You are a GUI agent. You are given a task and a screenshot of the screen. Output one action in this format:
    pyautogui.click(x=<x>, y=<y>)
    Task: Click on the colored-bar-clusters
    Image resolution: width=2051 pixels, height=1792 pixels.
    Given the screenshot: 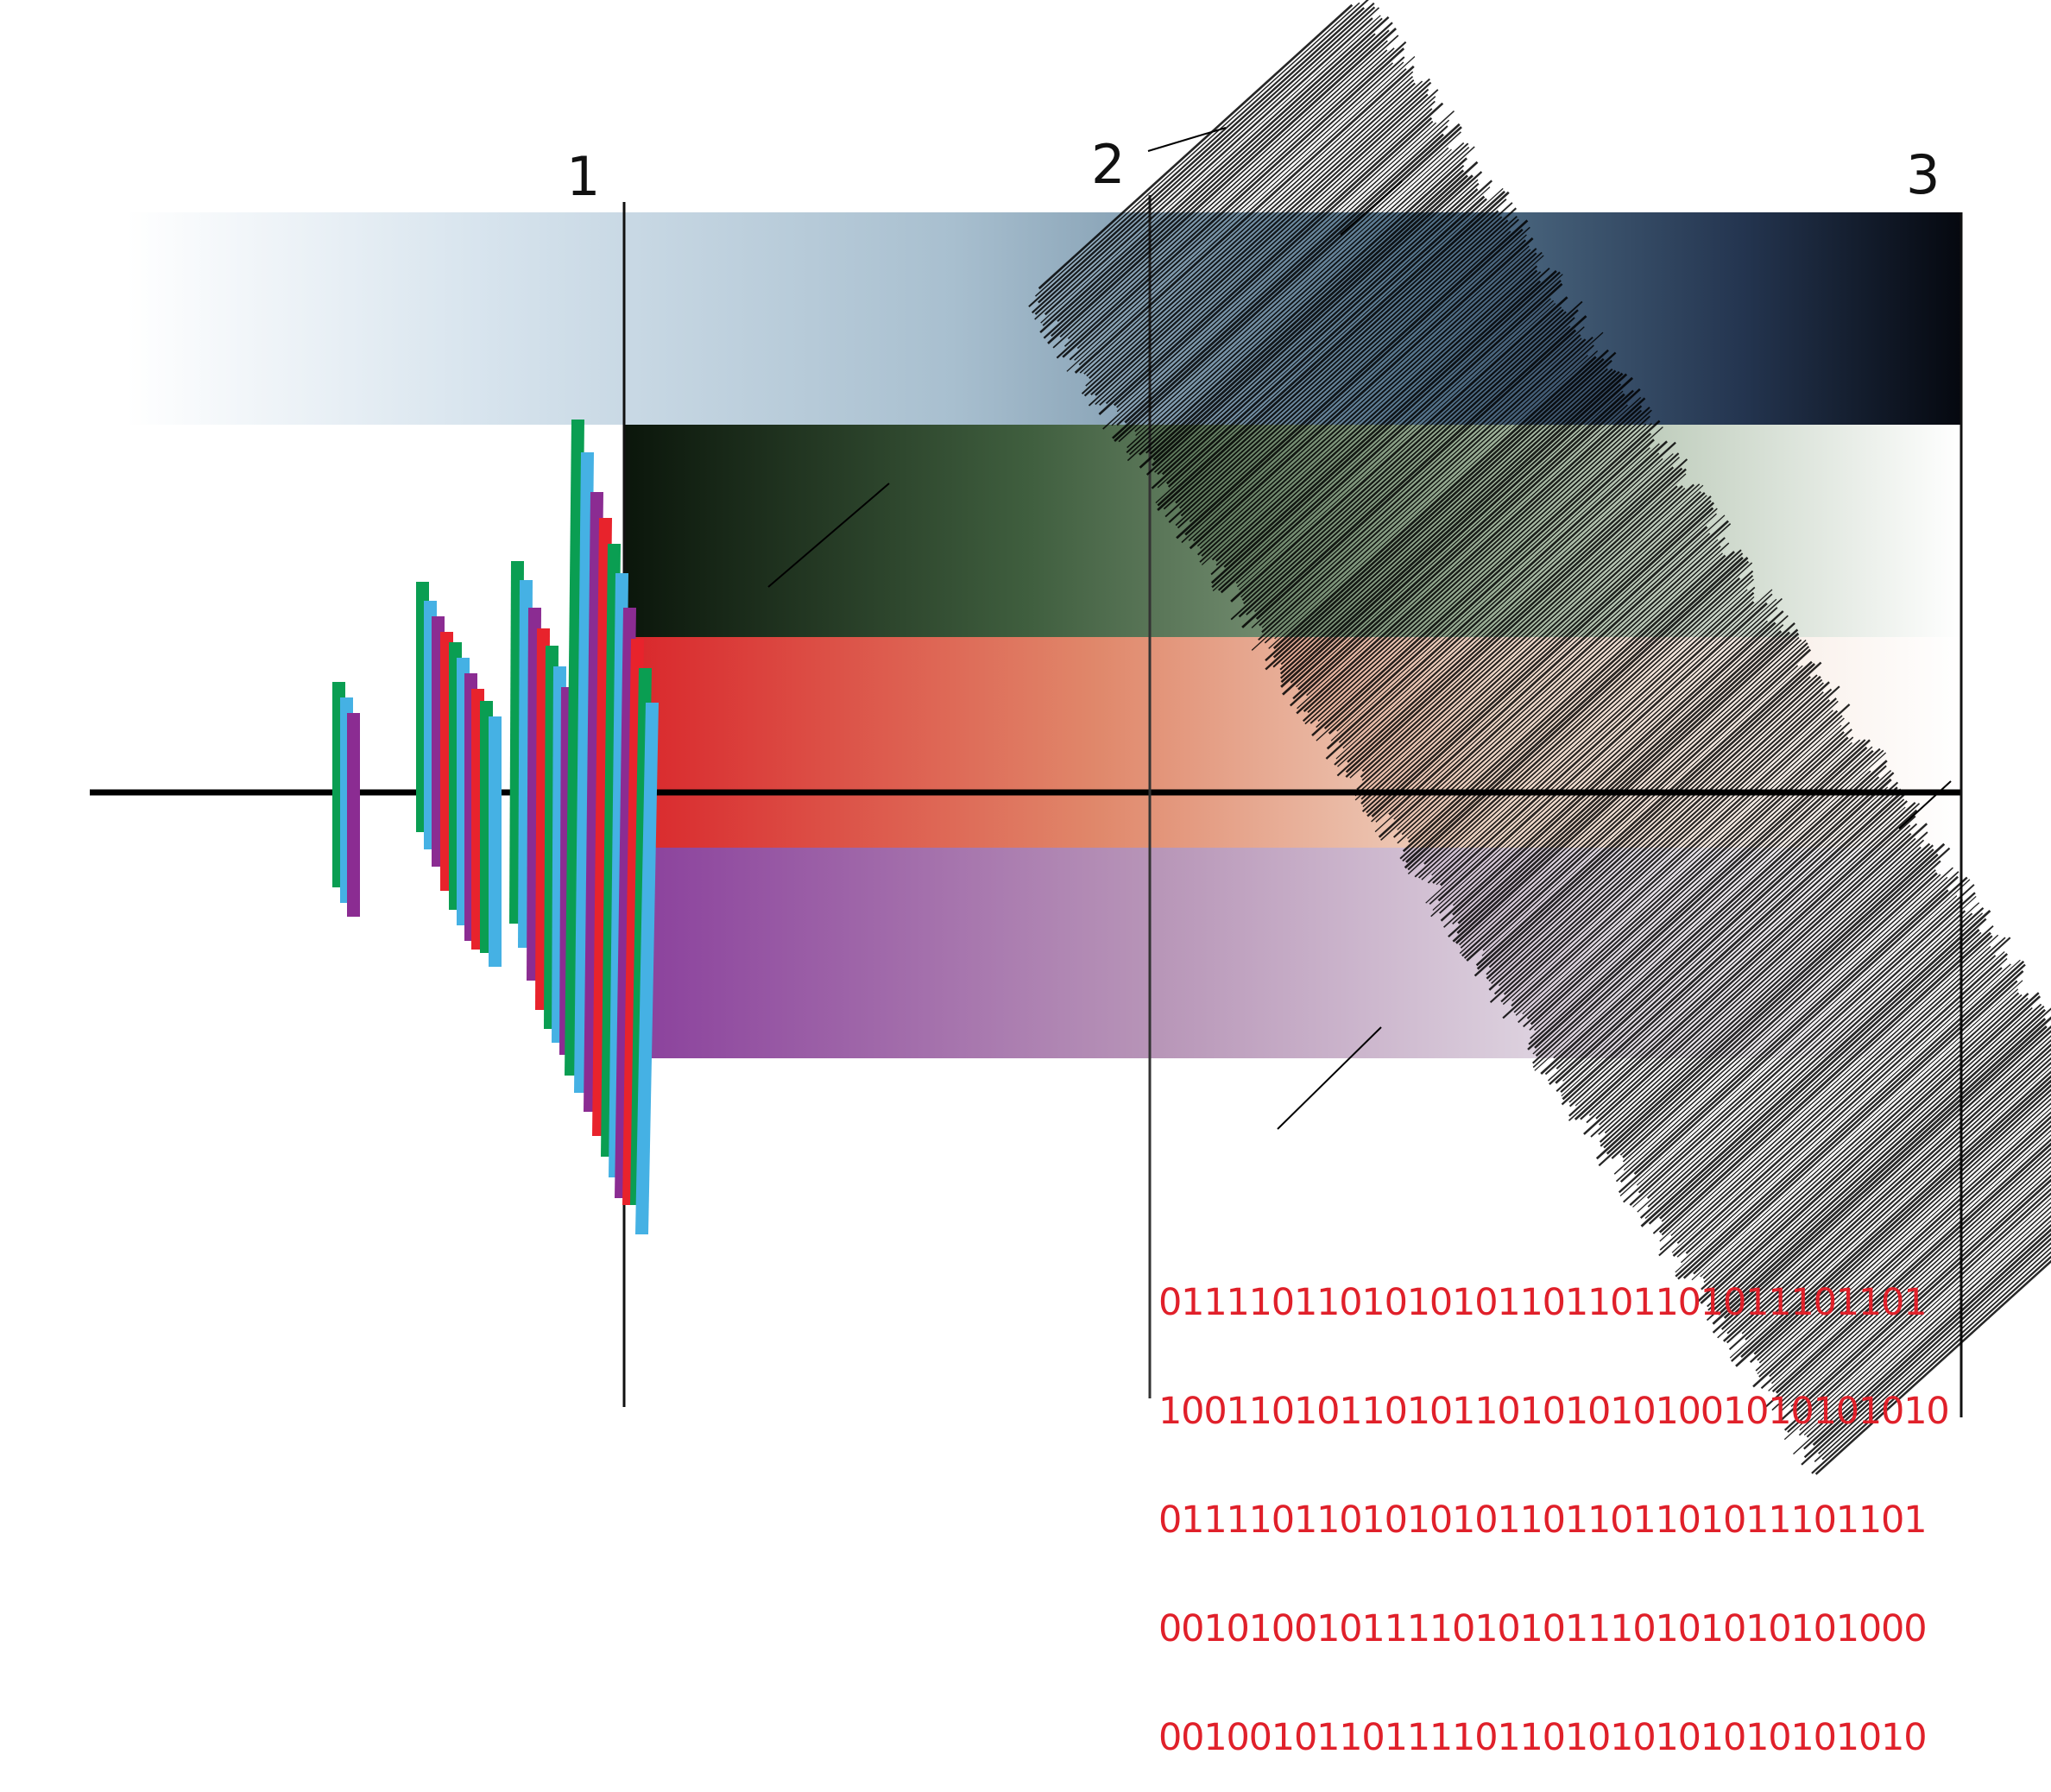 What is the action you would take?
    pyautogui.click(x=496, y=827)
    